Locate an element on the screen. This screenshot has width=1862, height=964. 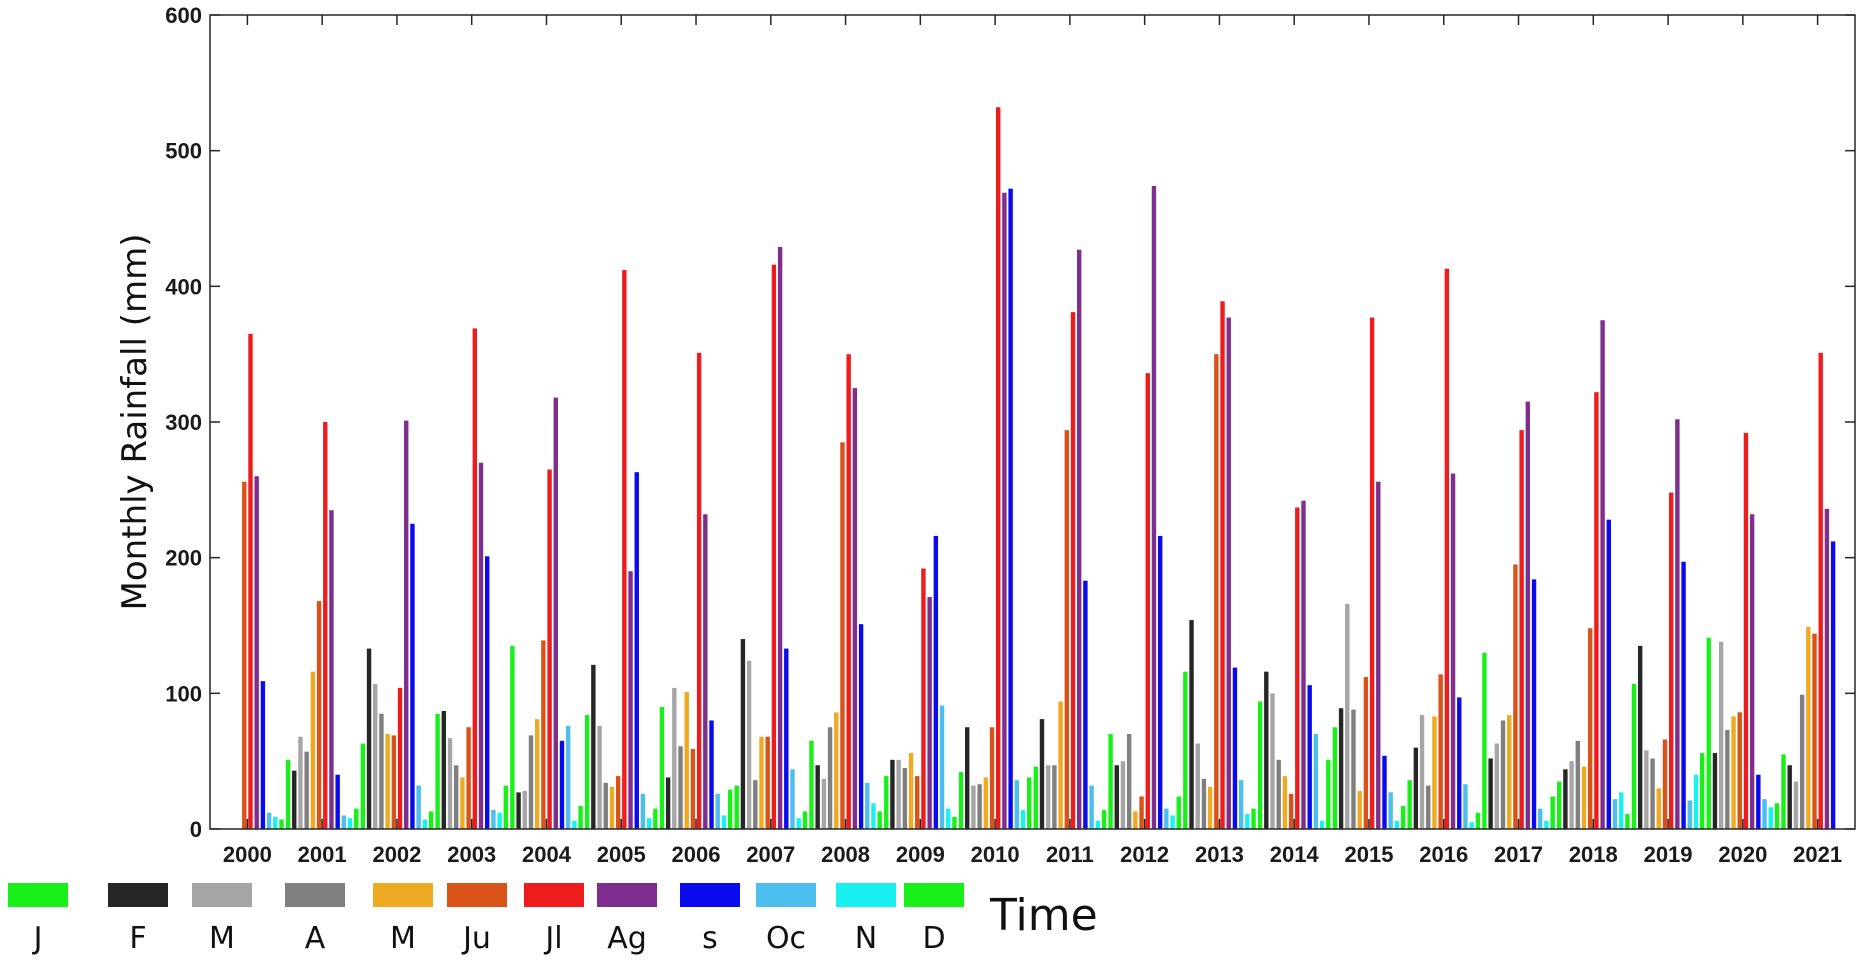
x-tick-label: 2010 is located at coordinates (995, 854).